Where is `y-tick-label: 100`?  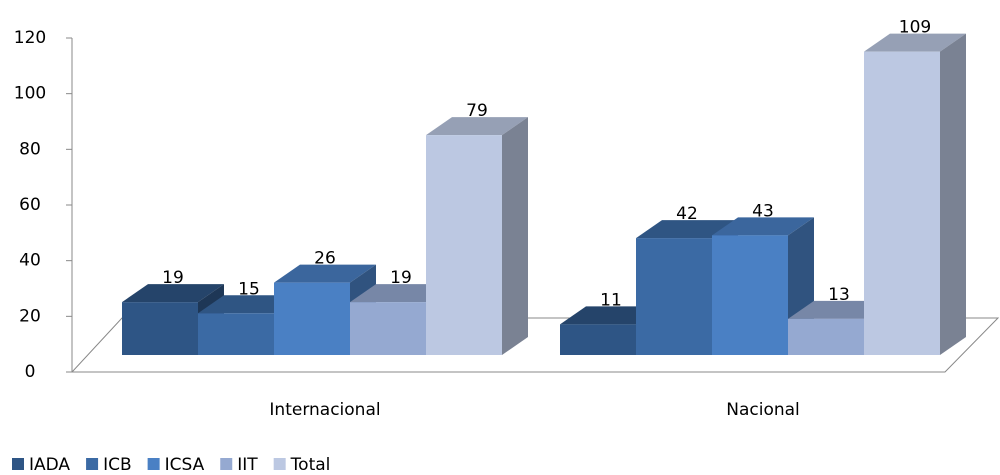 y-tick-label: 100 is located at coordinates (30, 94).